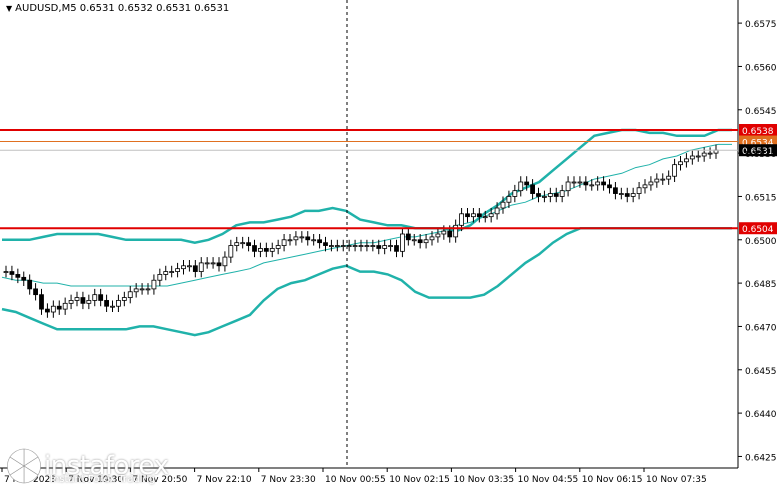 The height and width of the screenshot is (489, 781). What do you see at coordinates (355, 480) in the screenshot?
I see `x-tick-label: 10 Nov 00:55` at bounding box center [355, 480].